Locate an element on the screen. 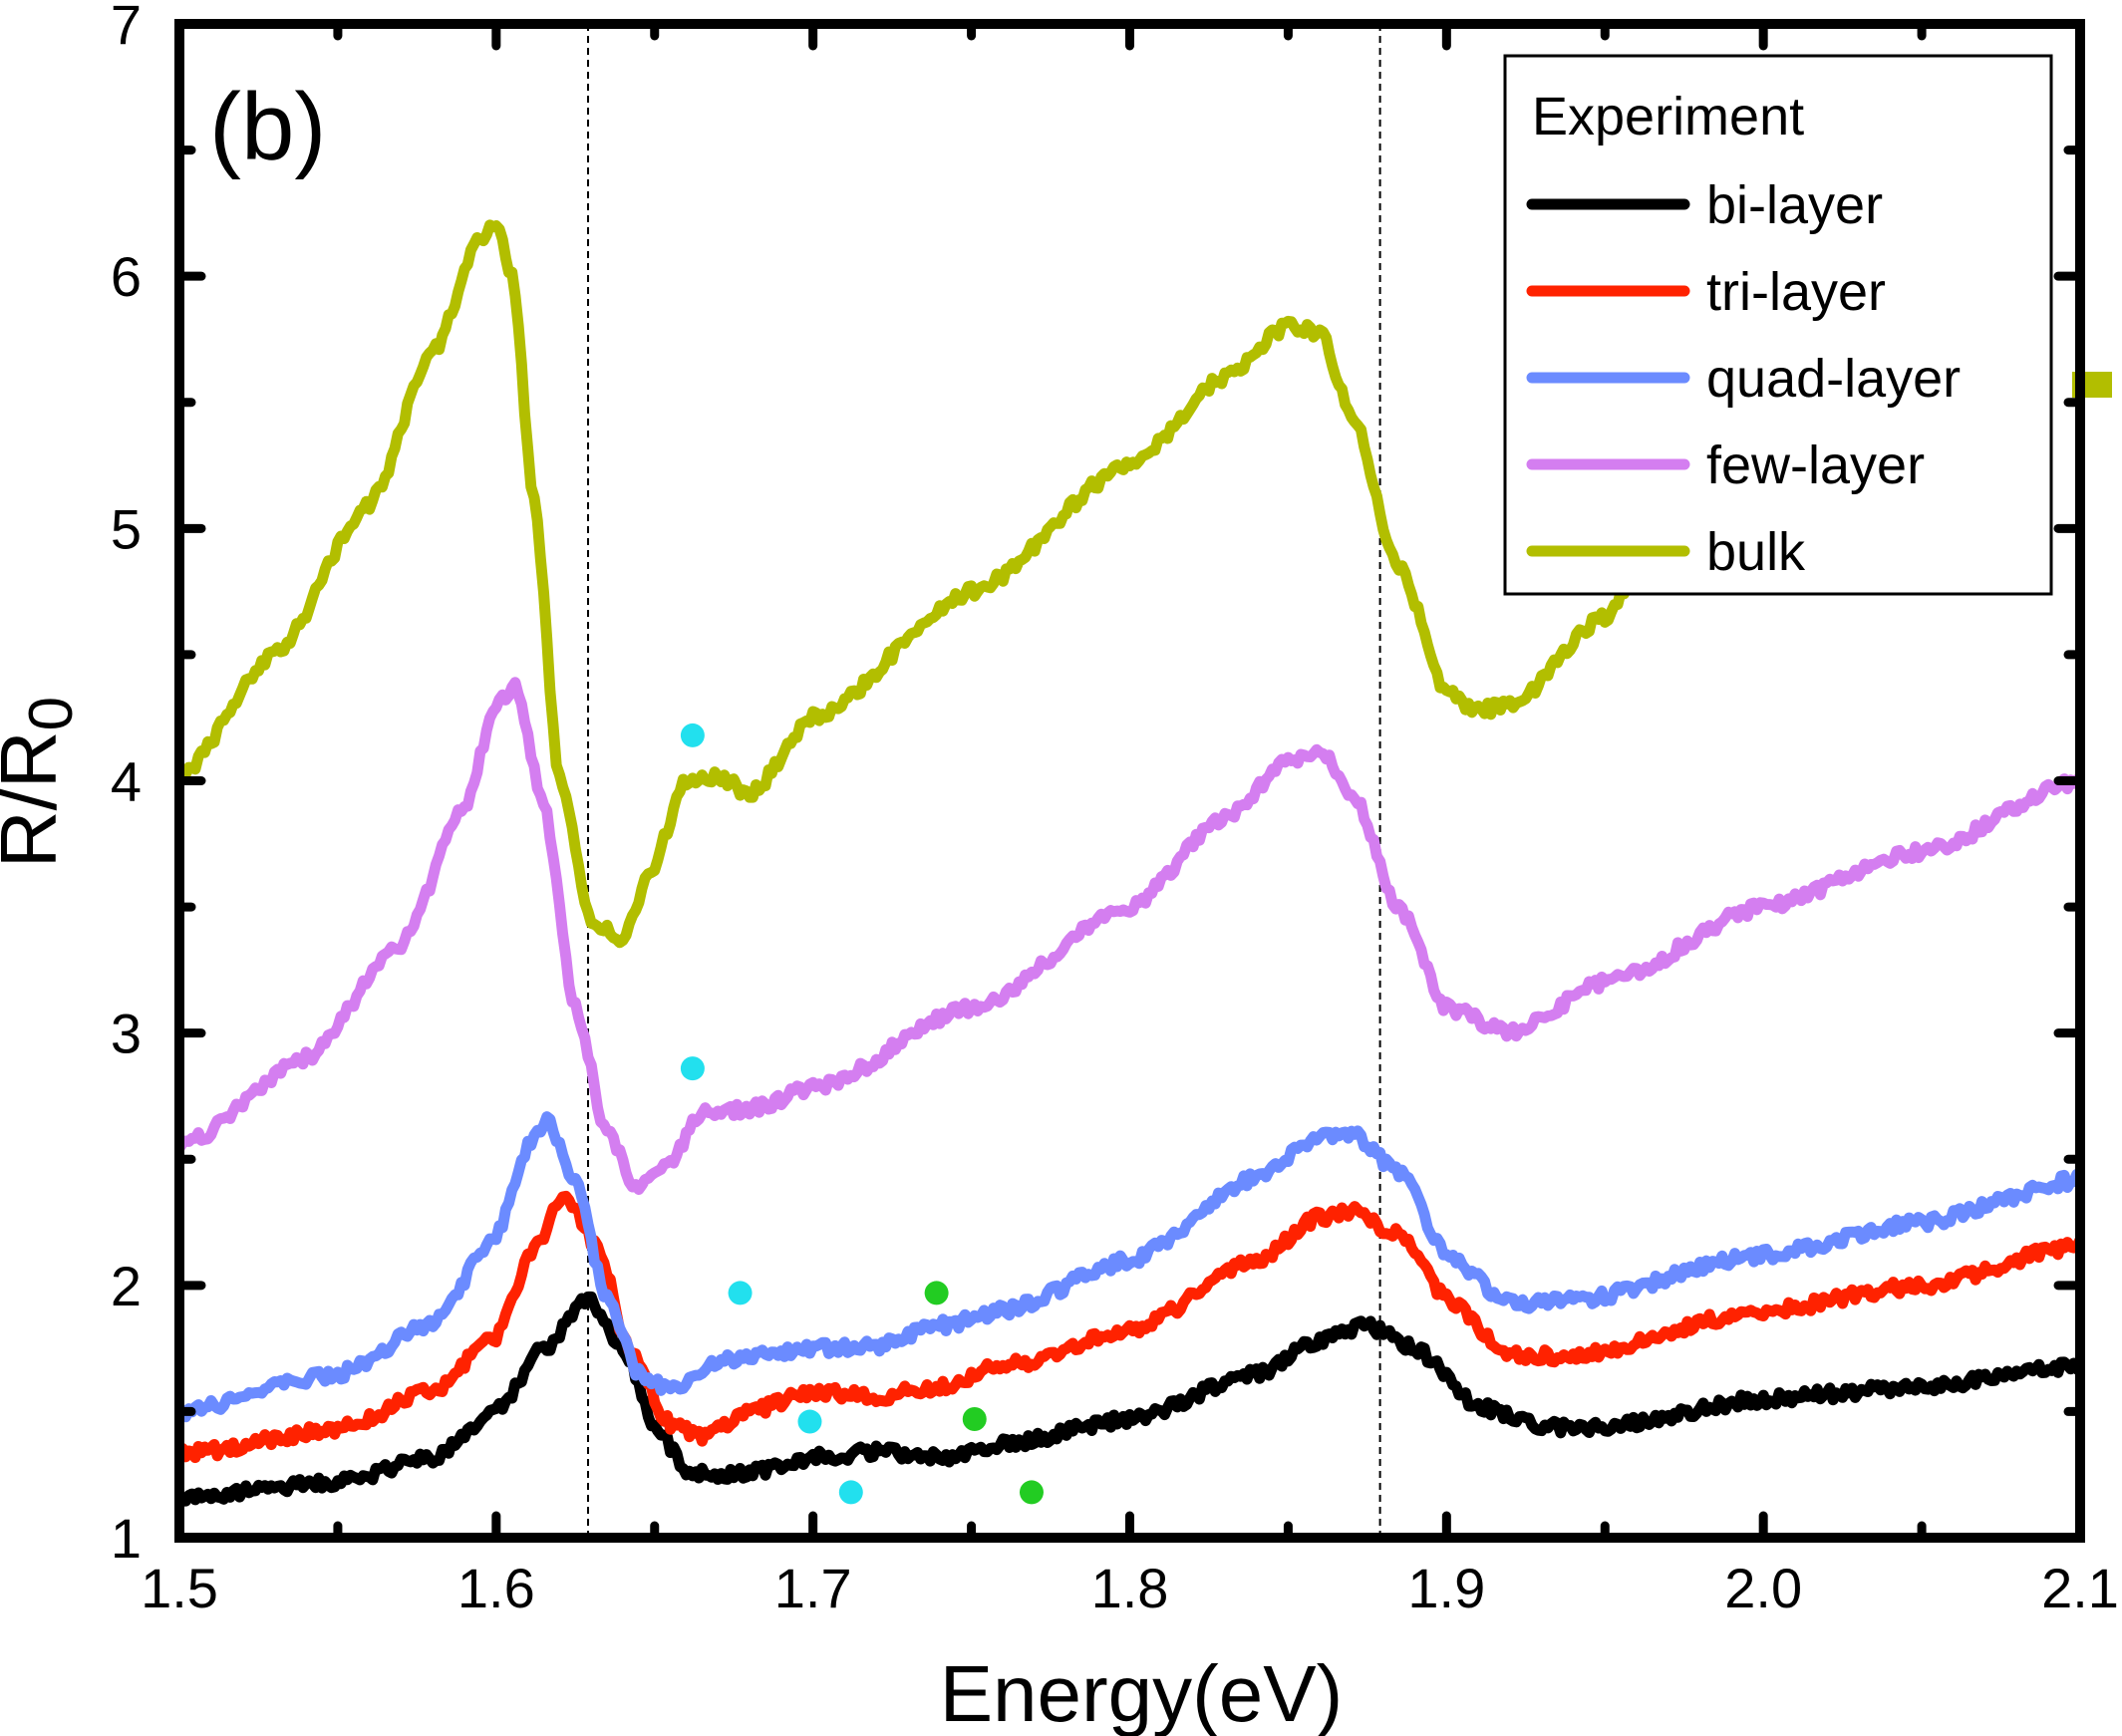 The height and width of the screenshot is (1736, 2122). x-tick-label-1: 1.6 is located at coordinates (496, 1588).